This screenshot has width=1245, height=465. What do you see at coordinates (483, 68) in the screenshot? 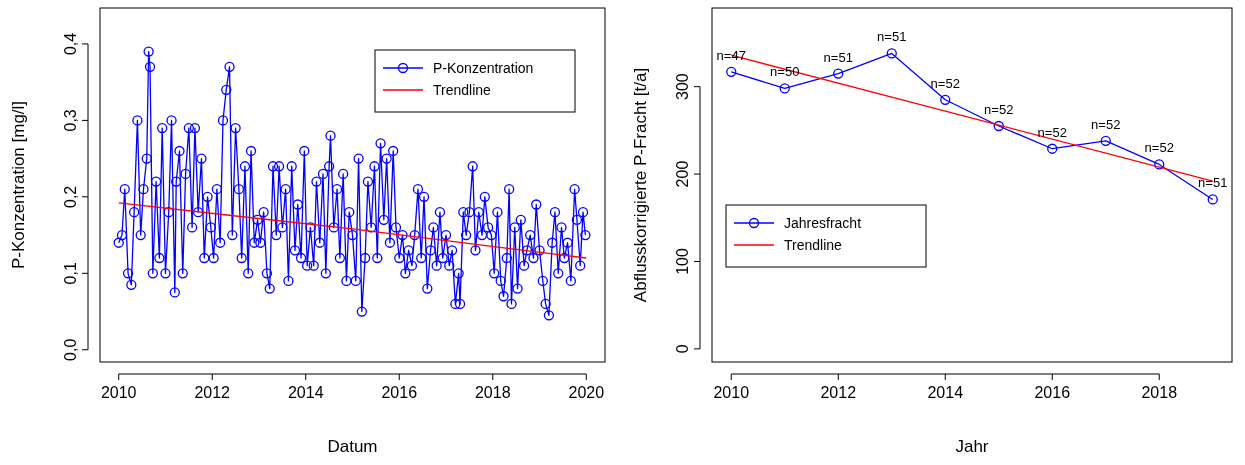
I see `legend-label: P-Konzentration` at bounding box center [483, 68].